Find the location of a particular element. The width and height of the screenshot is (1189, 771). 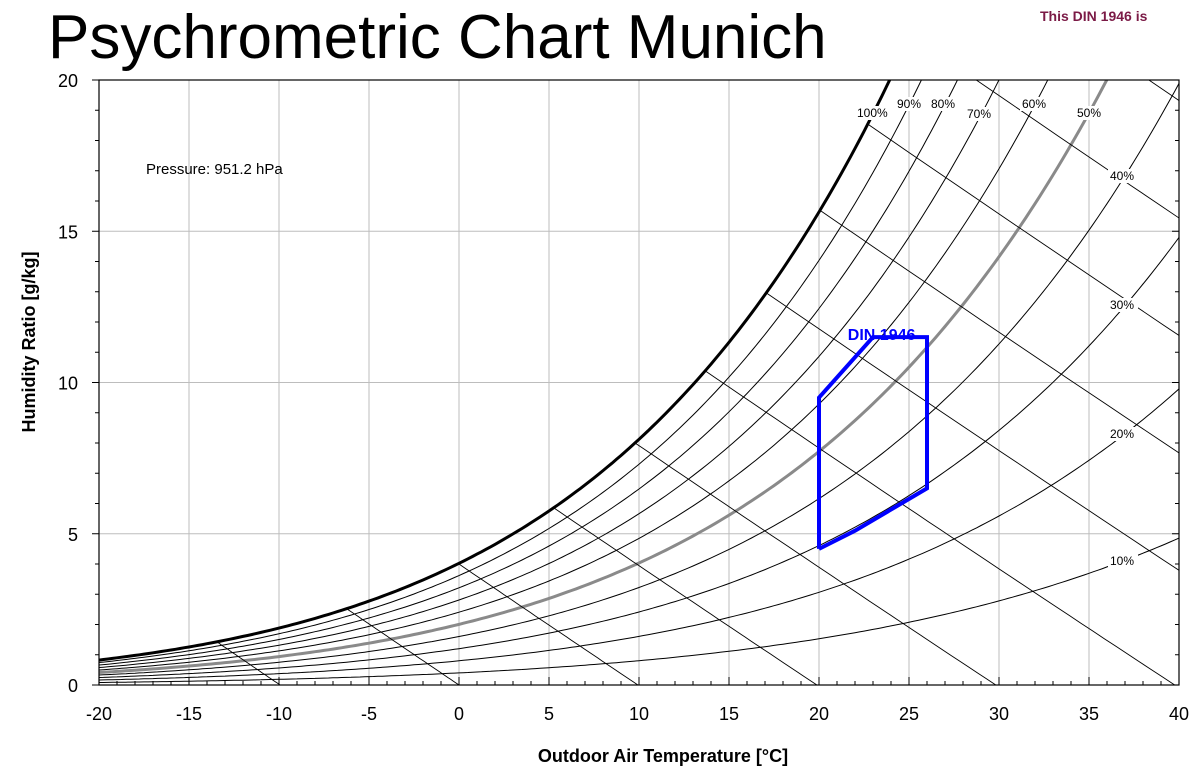

rh-label-70: 70% is located at coordinates (979, 114).